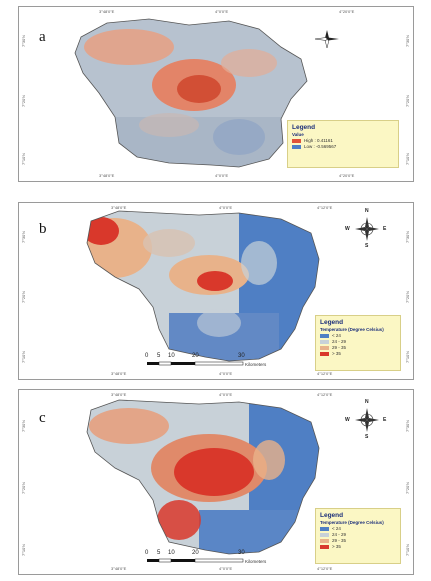  What do you see at coordinates (241, 553) in the screenshot?
I see `scale-tick-c-4: 30` at bounding box center [241, 553].